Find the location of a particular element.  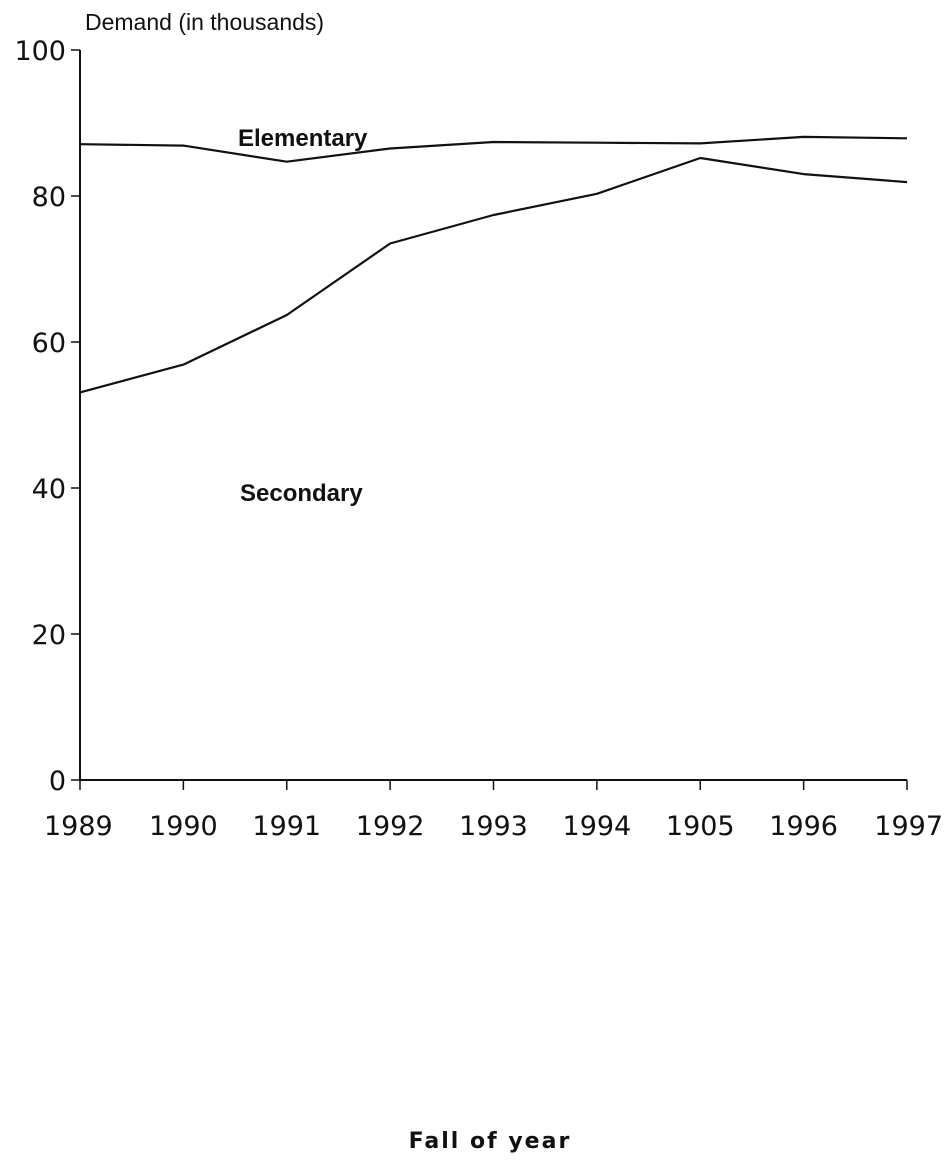

series-label-secondary: Secondary is located at coordinates (301, 493).